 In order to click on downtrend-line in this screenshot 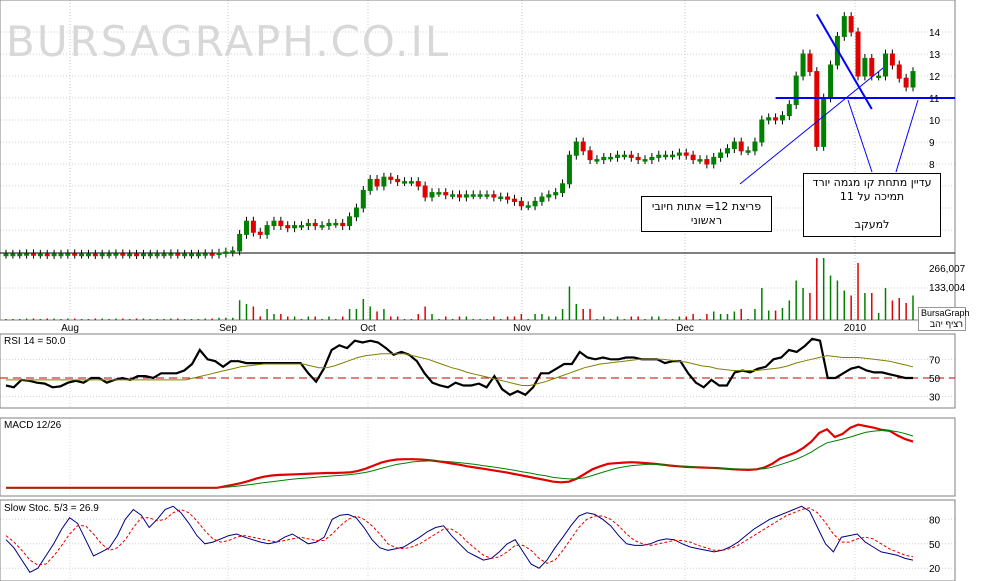, I will do `click(844, 61)`.